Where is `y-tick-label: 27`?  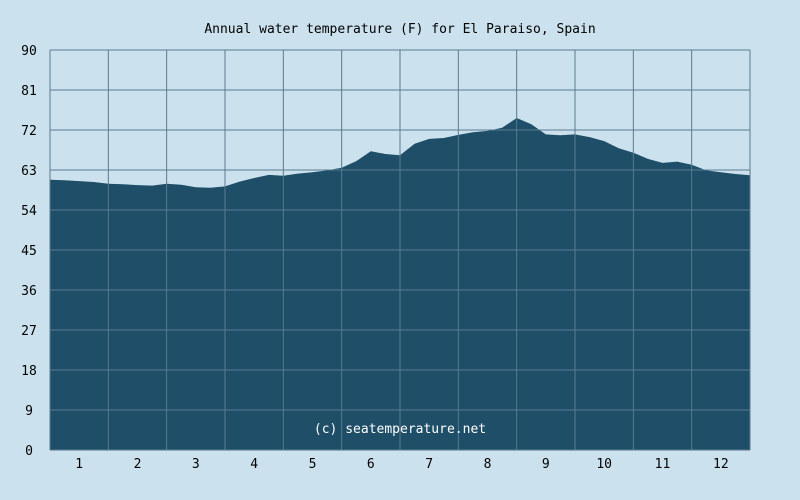
y-tick-label: 27 is located at coordinates (29, 331).